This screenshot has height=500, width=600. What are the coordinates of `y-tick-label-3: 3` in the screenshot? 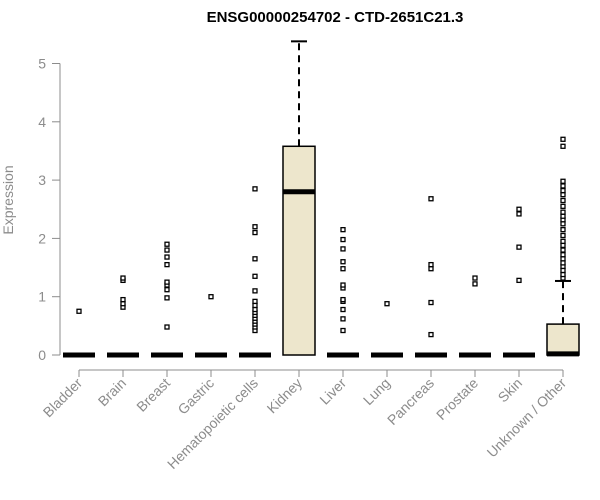 It's located at (42, 180).